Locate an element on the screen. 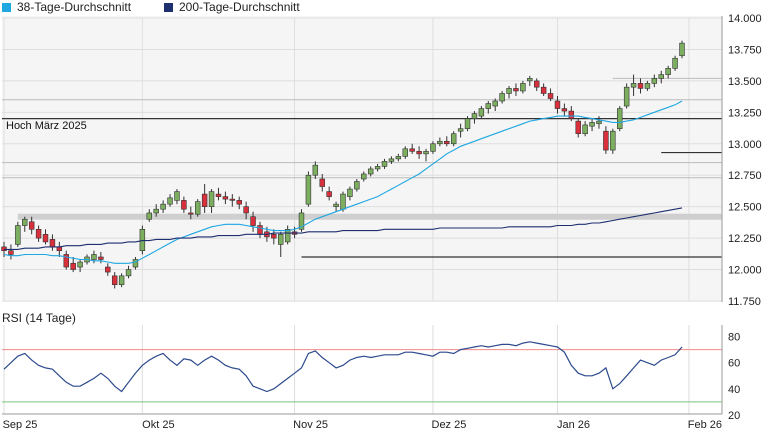  price-y-tick-label: 13.000 is located at coordinates (745, 145).